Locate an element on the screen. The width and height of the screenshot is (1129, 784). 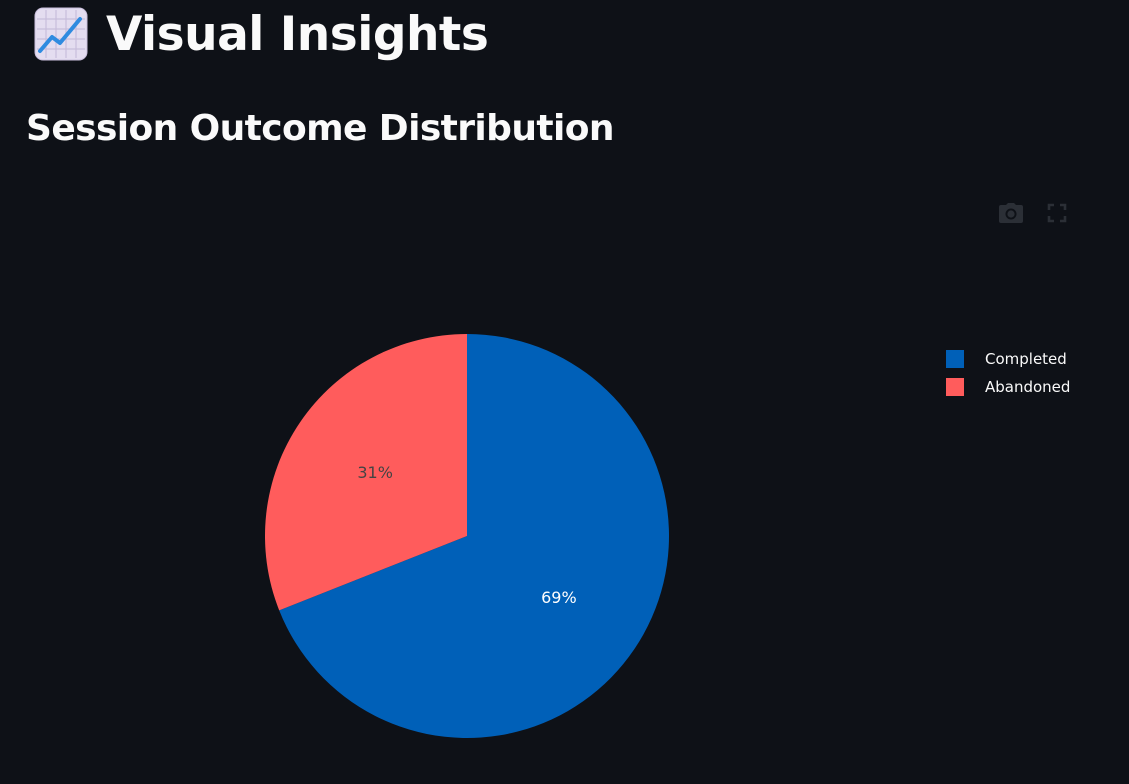
chart-increasing-icon is located at coordinates (61, 34).